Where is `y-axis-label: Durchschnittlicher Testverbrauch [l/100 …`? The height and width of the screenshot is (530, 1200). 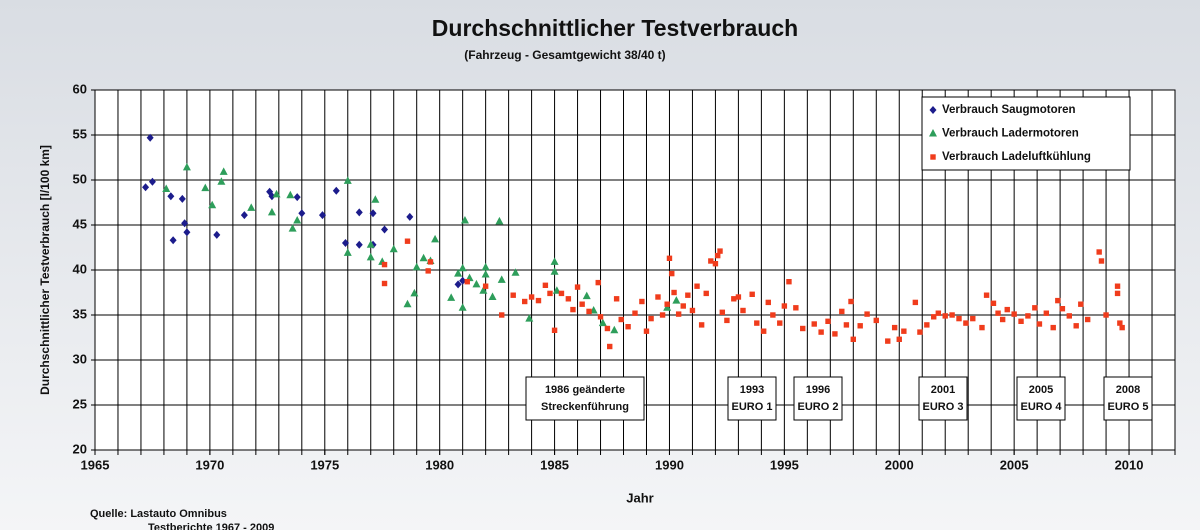
y-axis-label: Durchschnittlicher Testverbrauch [l/100 … is located at coordinates (45, 270).